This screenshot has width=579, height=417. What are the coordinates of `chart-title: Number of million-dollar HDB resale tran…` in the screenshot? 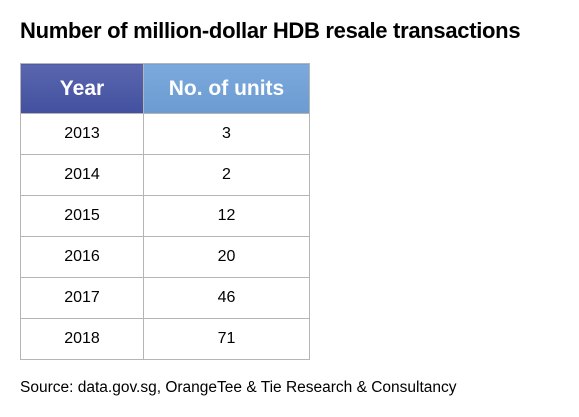 It's located at (270, 30).